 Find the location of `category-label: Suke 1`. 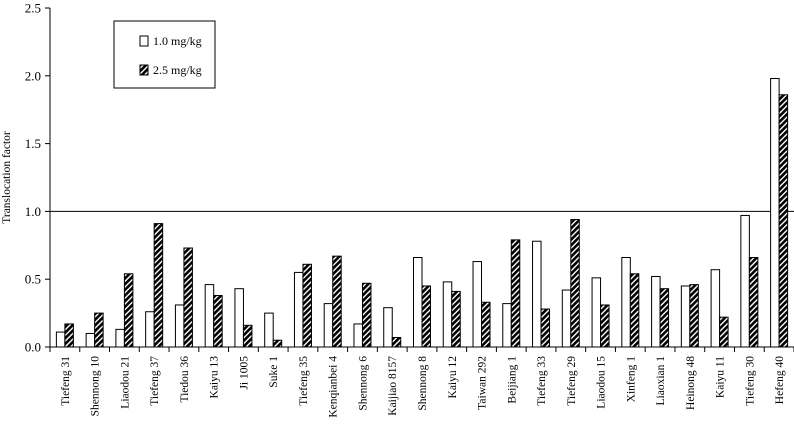

category-label: Suke 1 is located at coordinates (274, 372).